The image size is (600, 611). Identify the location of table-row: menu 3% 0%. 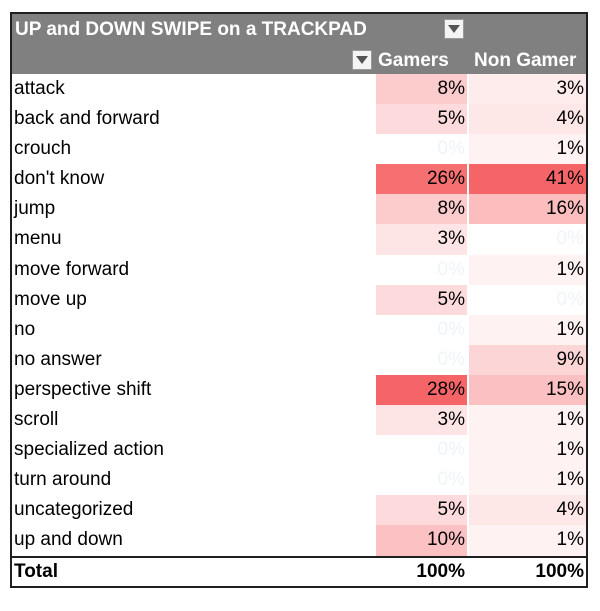
(299, 239).